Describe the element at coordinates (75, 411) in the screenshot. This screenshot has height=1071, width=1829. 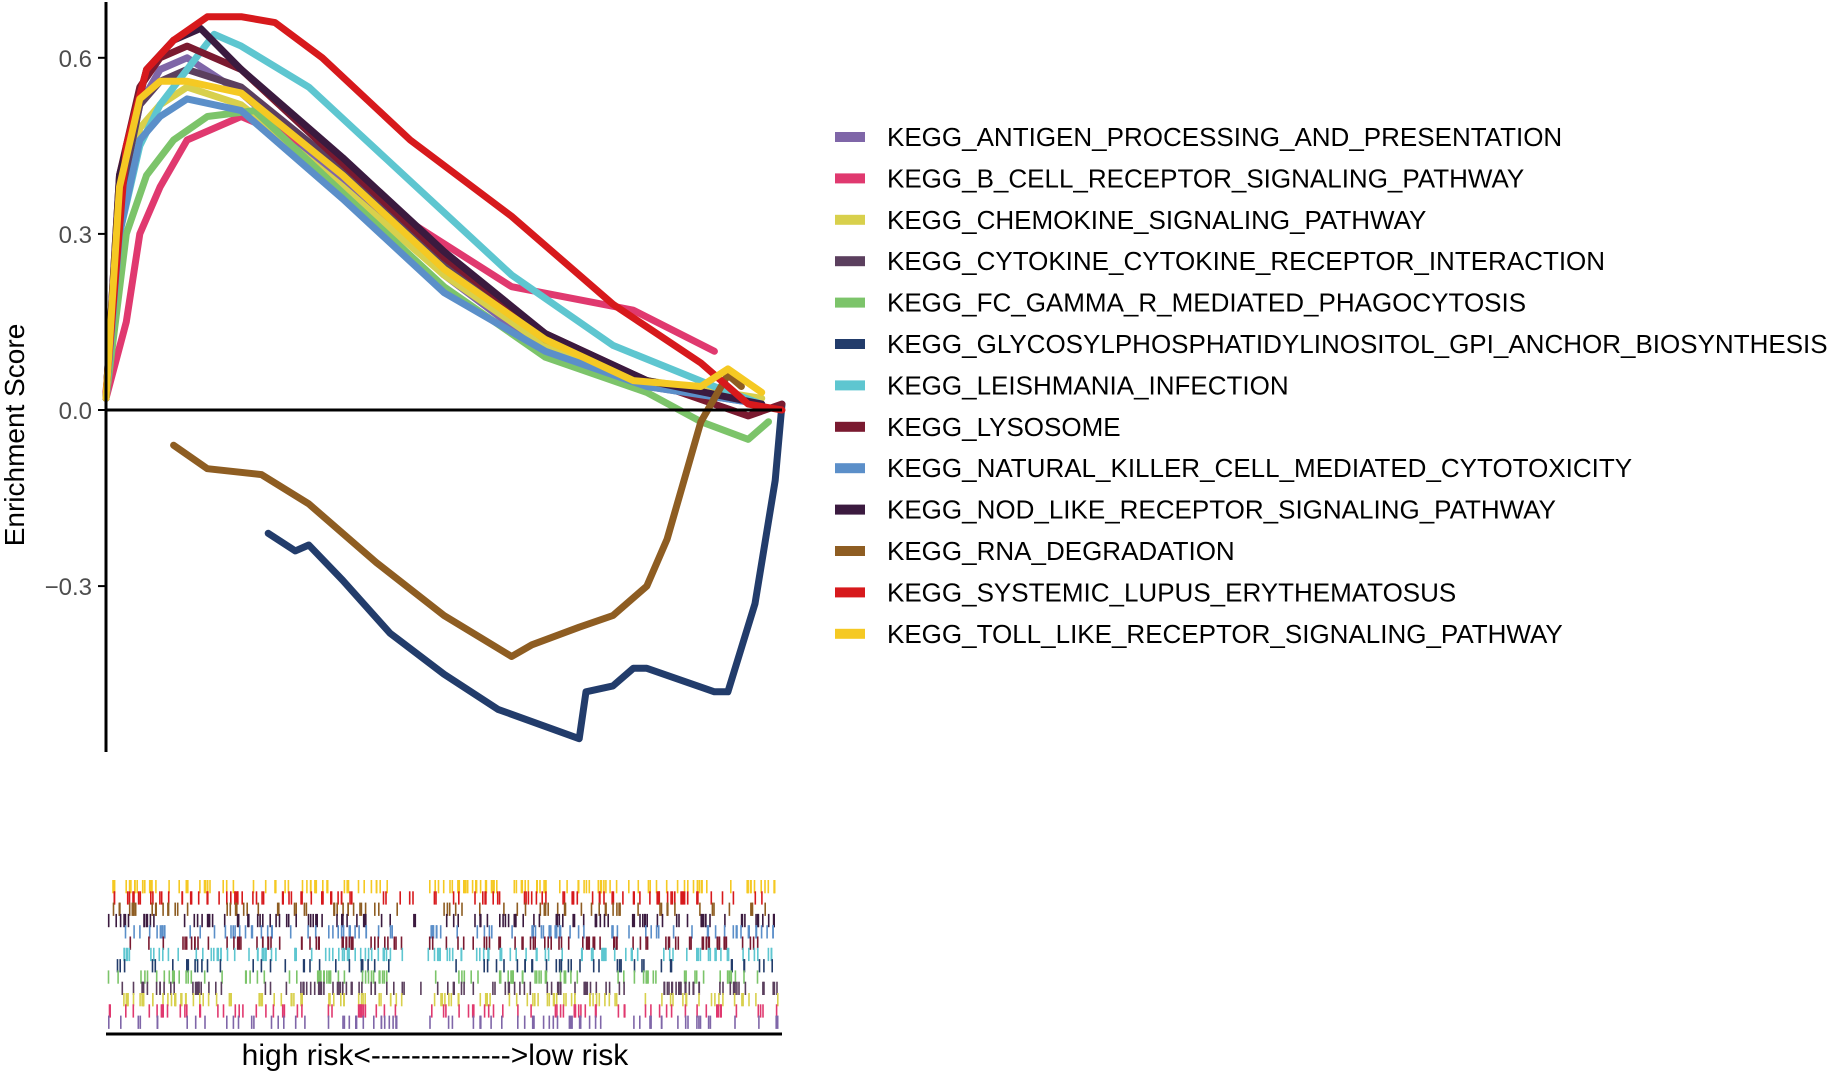
I see `y-tick-label: 0.0` at that location.